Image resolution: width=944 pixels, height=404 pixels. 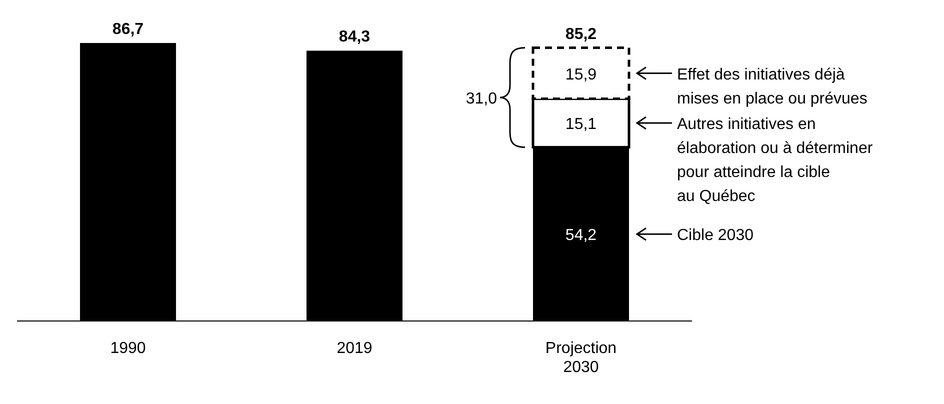 I want to click on x-tick-label: Projection 2030, so click(x=581, y=358).